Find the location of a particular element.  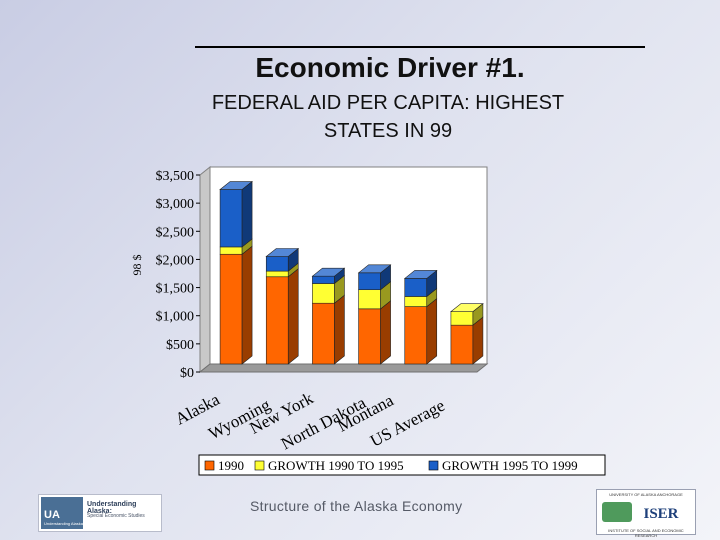

y-tick-label: $1,000 is located at coordinates (175, 317).